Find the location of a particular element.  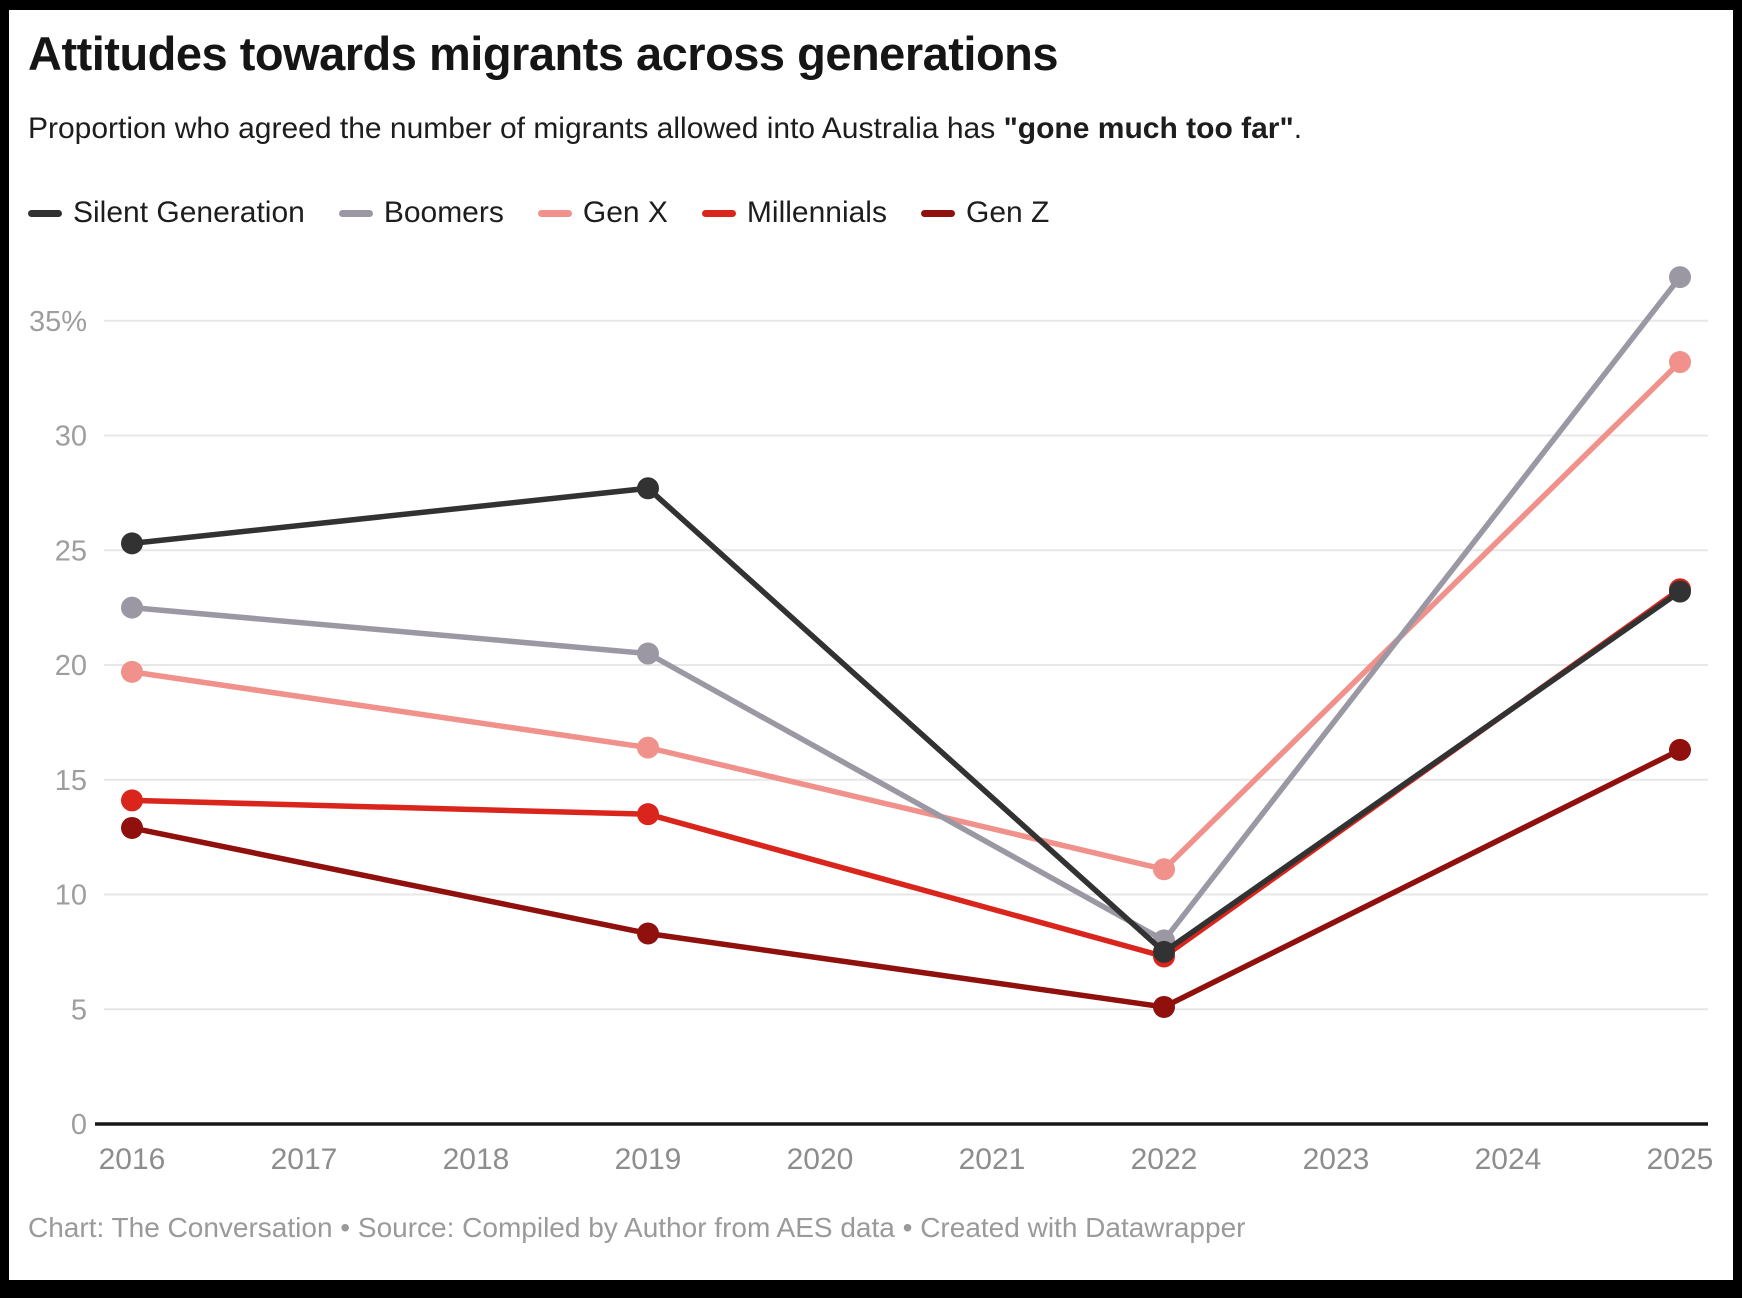

y-axis-tick-5: 5 is located at coordinates (79, 1010).